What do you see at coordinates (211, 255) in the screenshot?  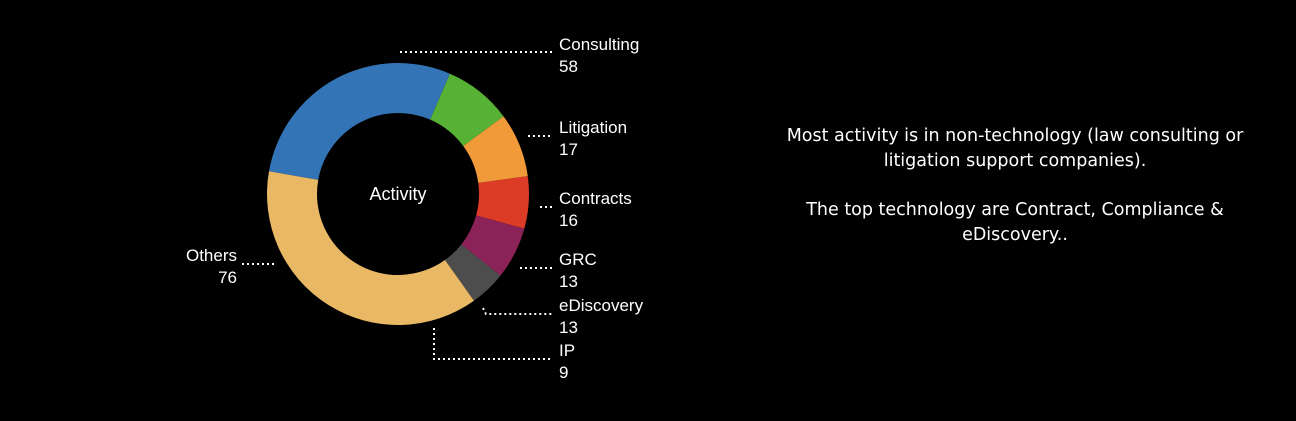 I see `slice-label-others: Others` at bounding box center [211, 255].